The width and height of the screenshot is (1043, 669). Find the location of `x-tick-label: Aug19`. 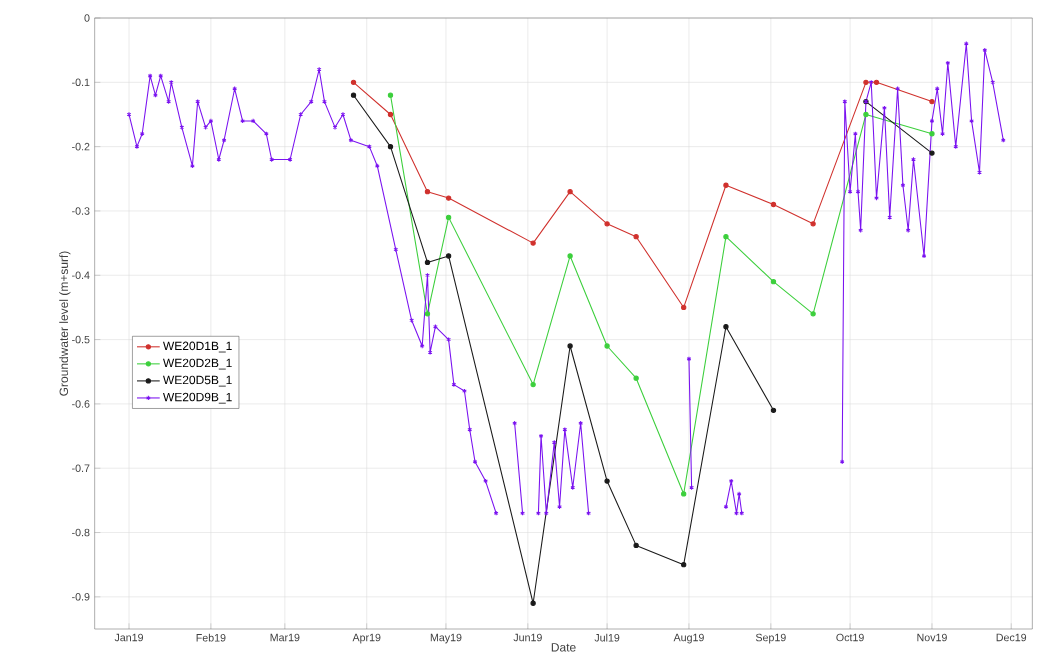

x-tick-label: Aug19 is located at coordinates (688, 638).